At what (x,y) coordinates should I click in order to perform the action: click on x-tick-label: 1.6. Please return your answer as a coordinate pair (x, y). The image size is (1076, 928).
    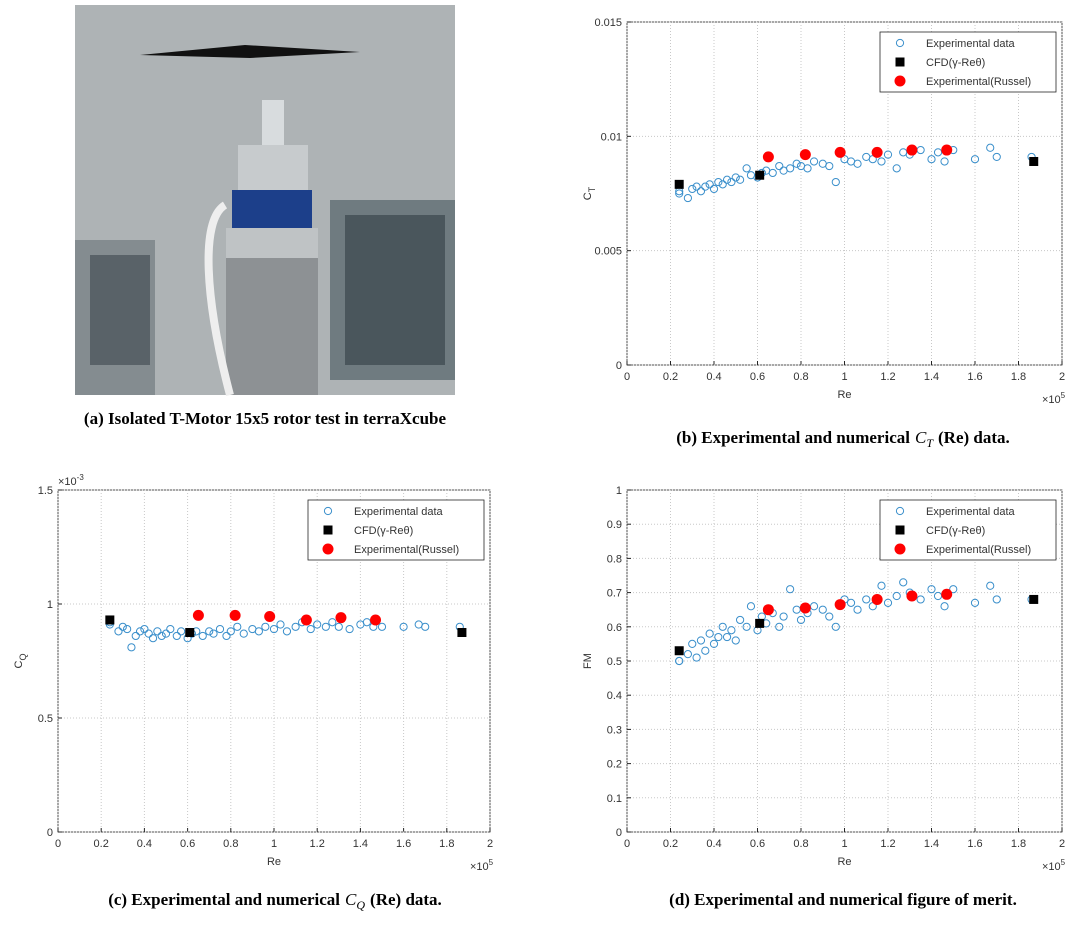
    Looking at the image, I should click on (974, 377).